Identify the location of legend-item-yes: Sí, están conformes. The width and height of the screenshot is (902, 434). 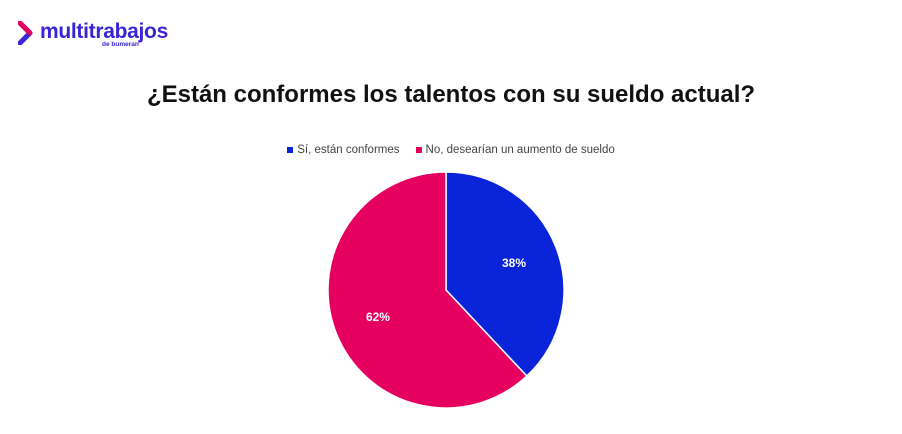
(343, 150).